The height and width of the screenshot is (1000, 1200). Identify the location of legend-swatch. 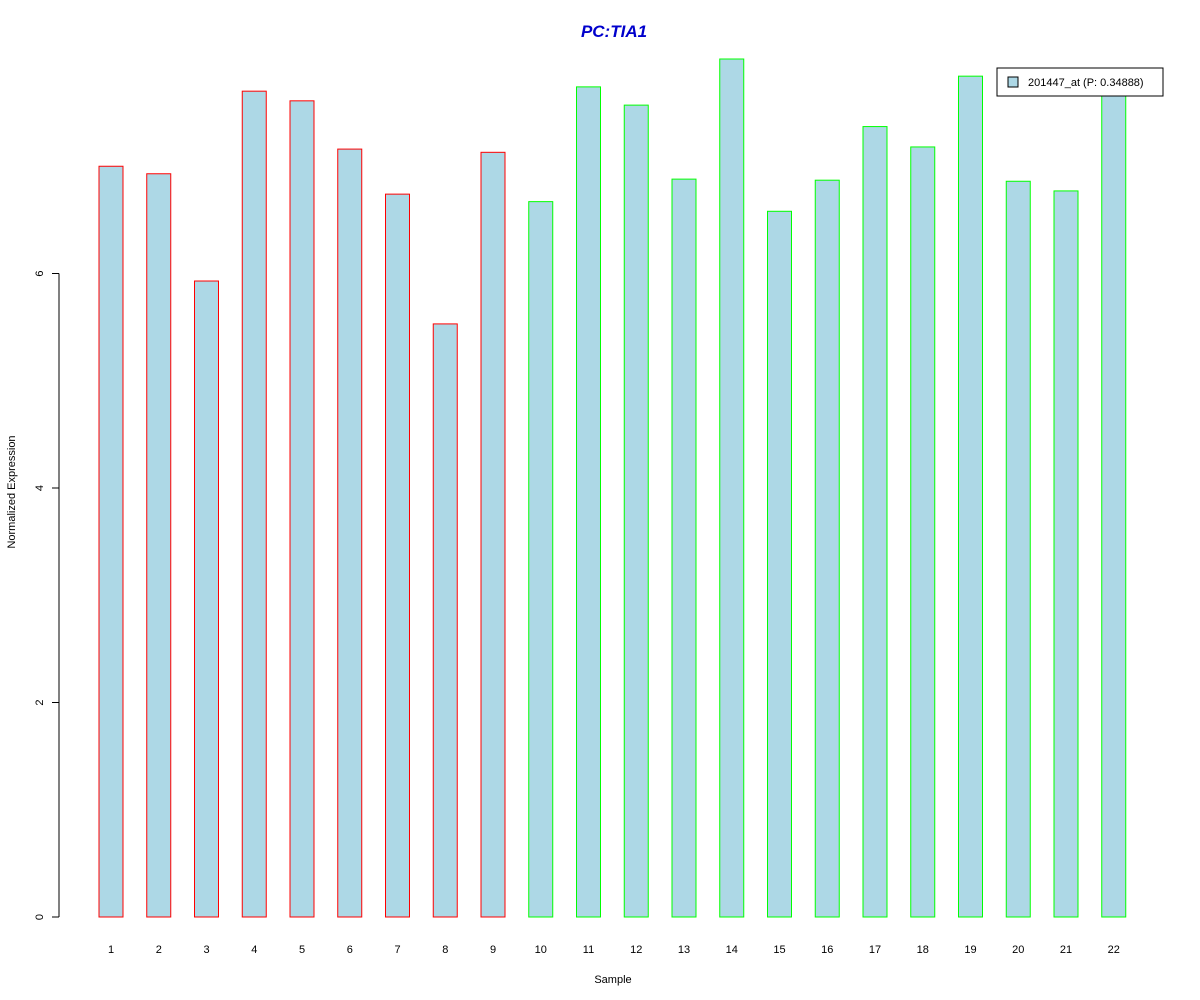
(1013, 82).